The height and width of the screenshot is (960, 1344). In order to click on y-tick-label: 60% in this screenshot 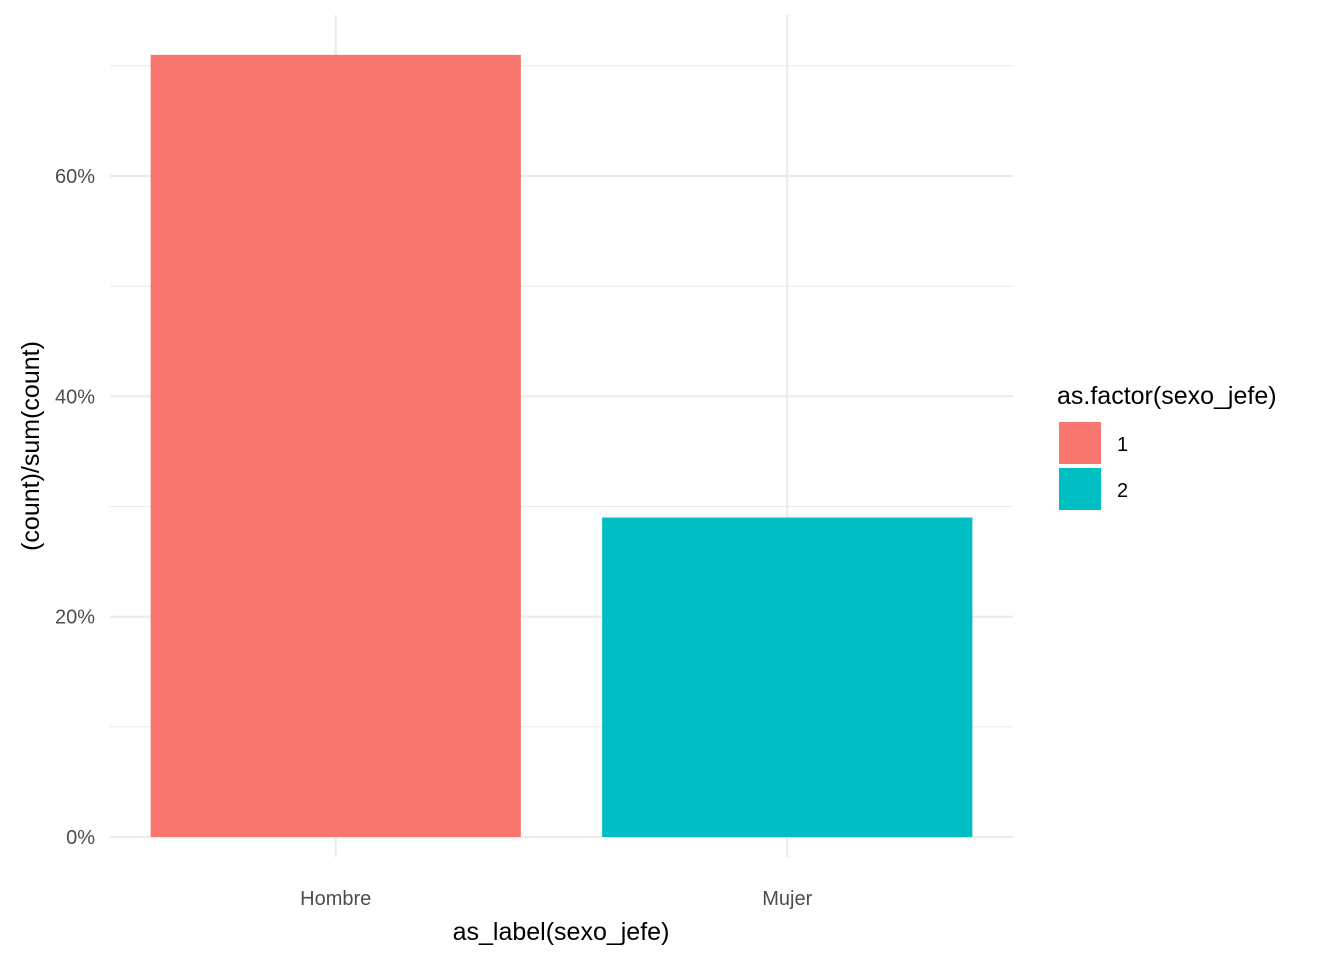, I will do `click(75, 177)`.